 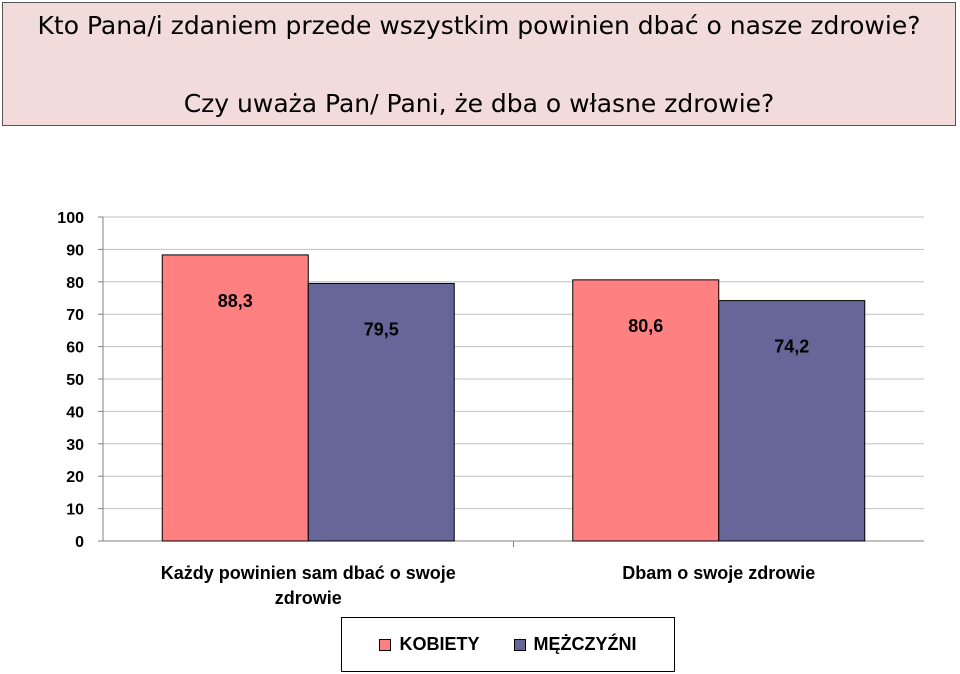 I want to click on y-tick-label: 70, so click(x=75, y=315).